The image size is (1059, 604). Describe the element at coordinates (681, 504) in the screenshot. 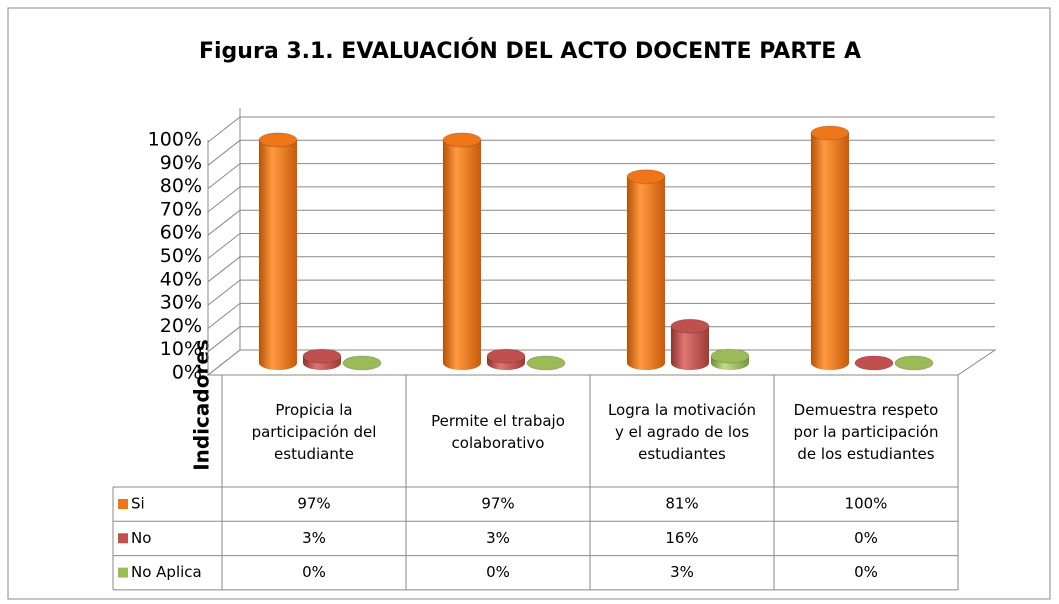

I see `table-value: 81%` at that location.